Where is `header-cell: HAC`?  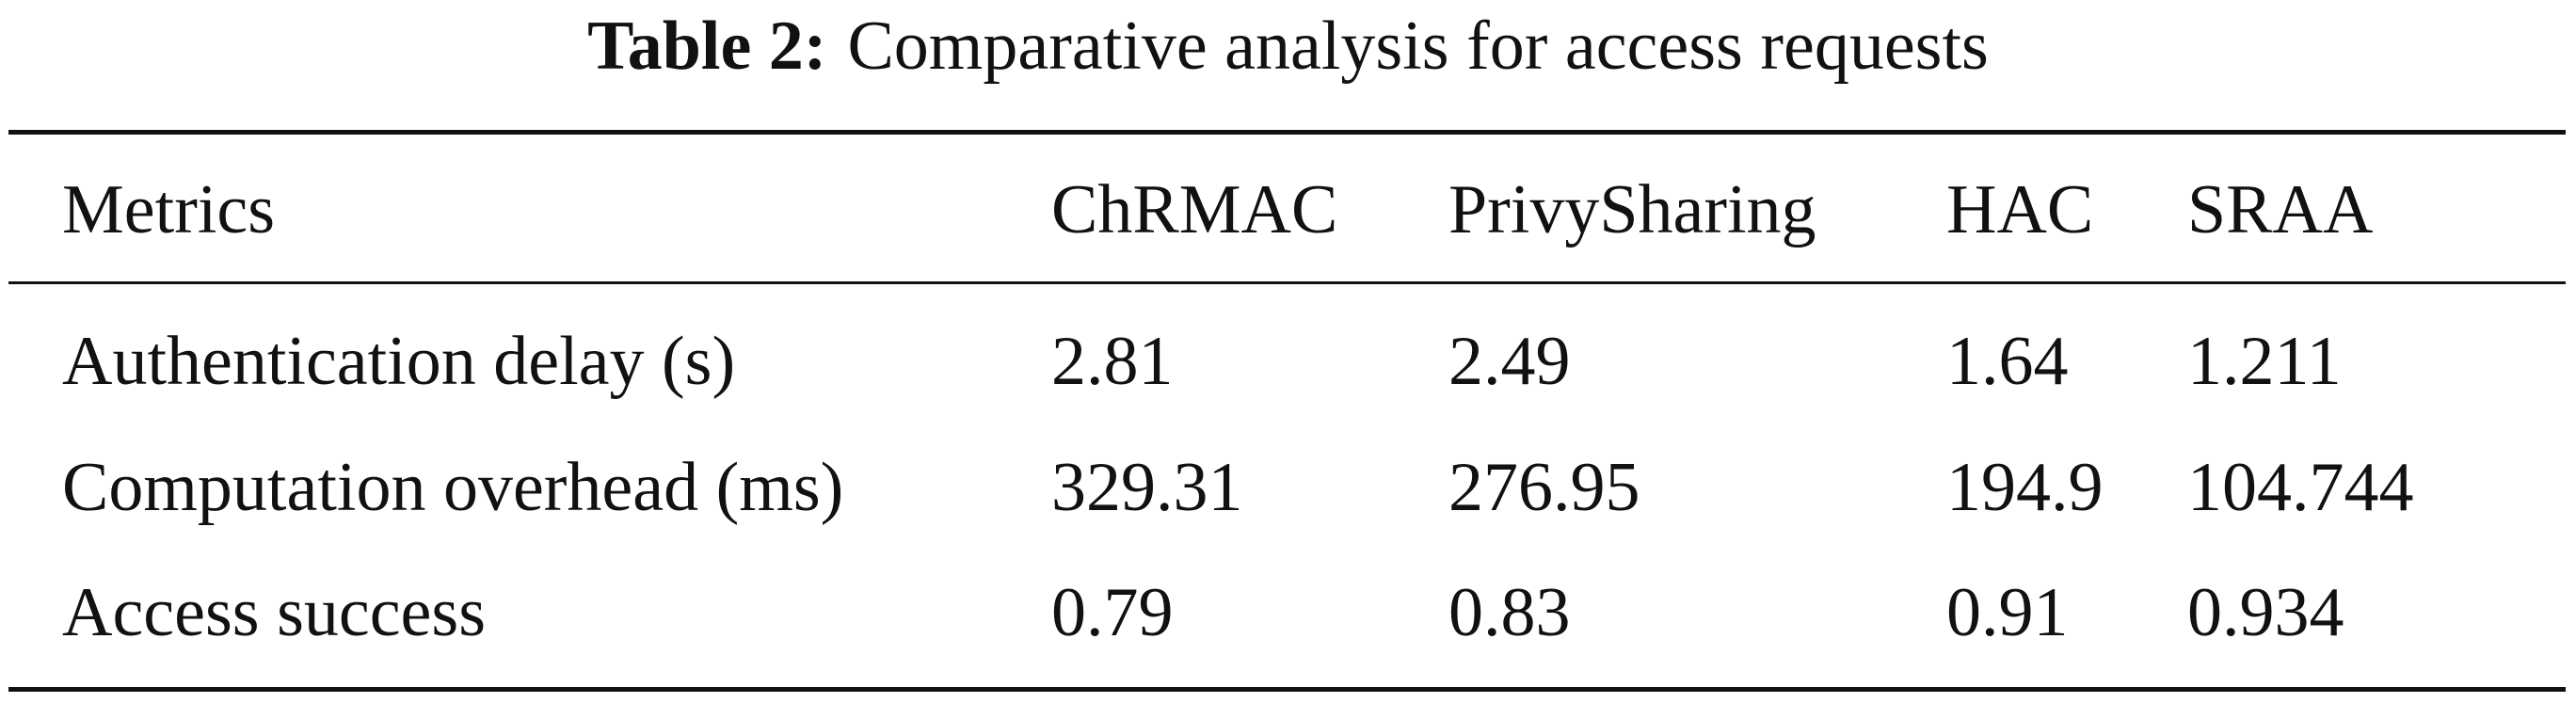
header-cell: HAC is located at coordinates (2020, 210).